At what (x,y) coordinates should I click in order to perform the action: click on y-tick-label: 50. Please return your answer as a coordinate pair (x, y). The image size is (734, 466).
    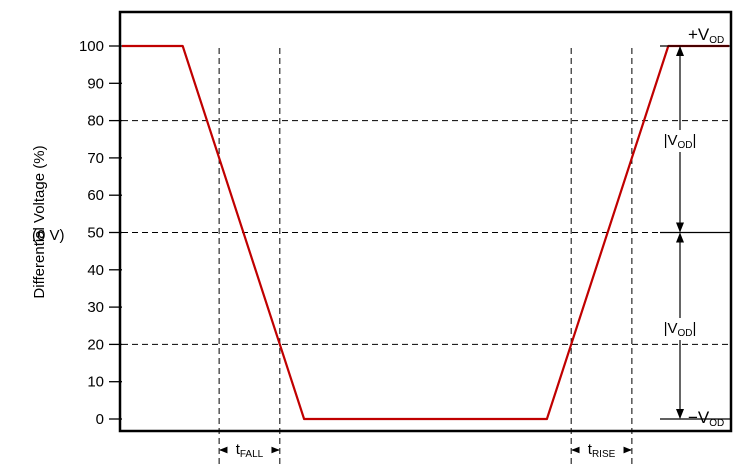
    Looking at the image, I should click on (95, 233).